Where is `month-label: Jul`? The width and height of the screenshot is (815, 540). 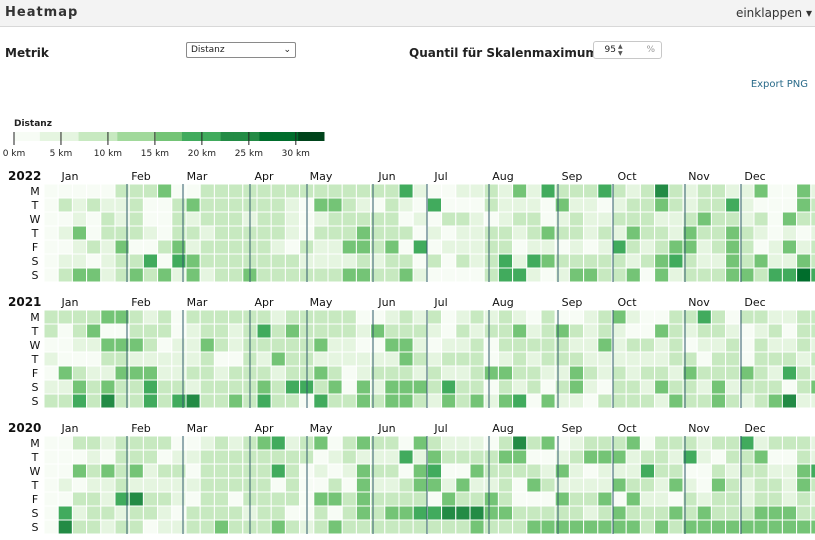 month-label: Jul is located at coordinates (440, 176).